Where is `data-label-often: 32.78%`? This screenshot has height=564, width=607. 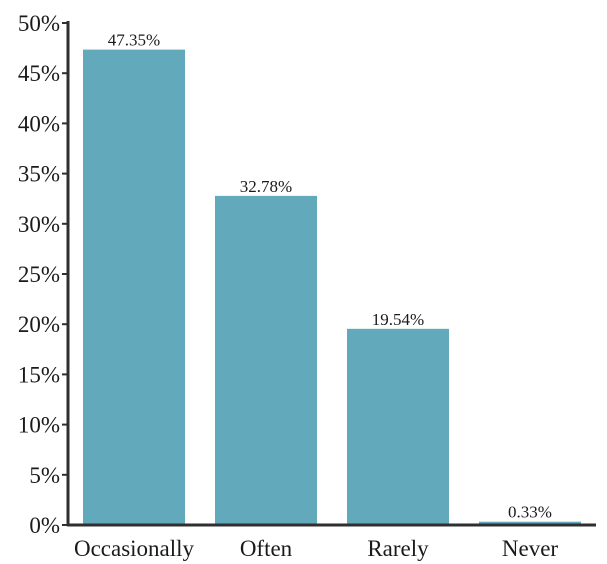
data-label-often: 32.78% is located at coordinates (266, 186).